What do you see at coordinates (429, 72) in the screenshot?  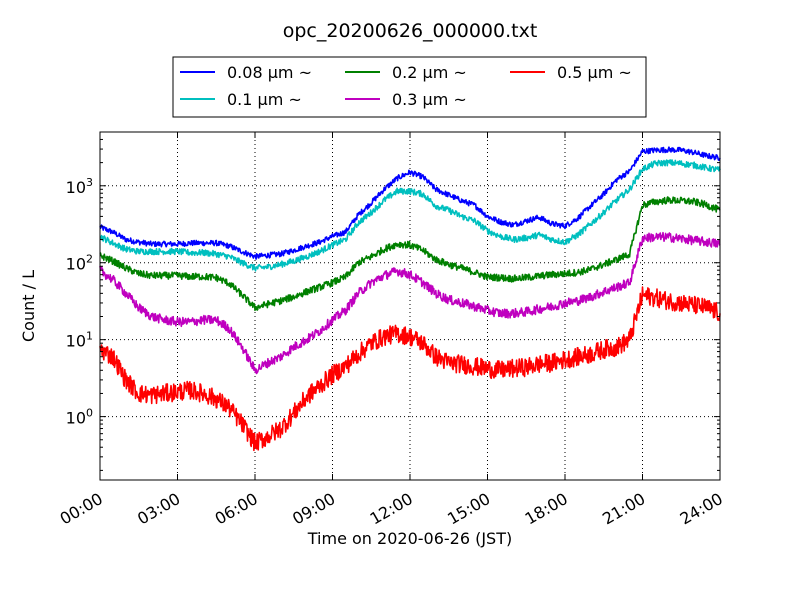 I see `legend-label: 0.2 μm ~` at bounding box center [429, 72].